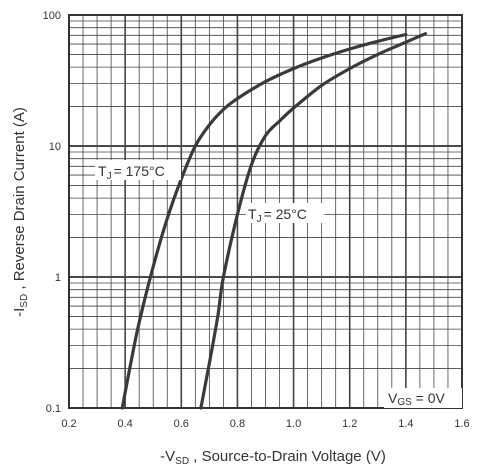 Image resolution: width=481 pixels, height=470 pixels. Describe the element at coordinates (131, 172) in the screenshot. I see `series-175c-label: TJ = 175°C` at that location.